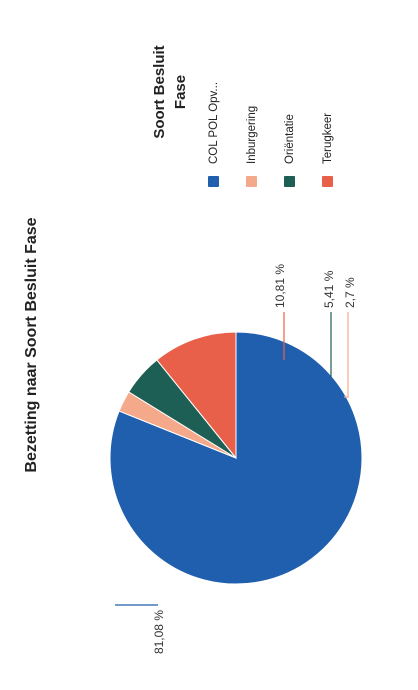  Describe the element at coordinates (170, 91) in the screenshot. I see `legend-title: Soort Besluit Fase` at that location.